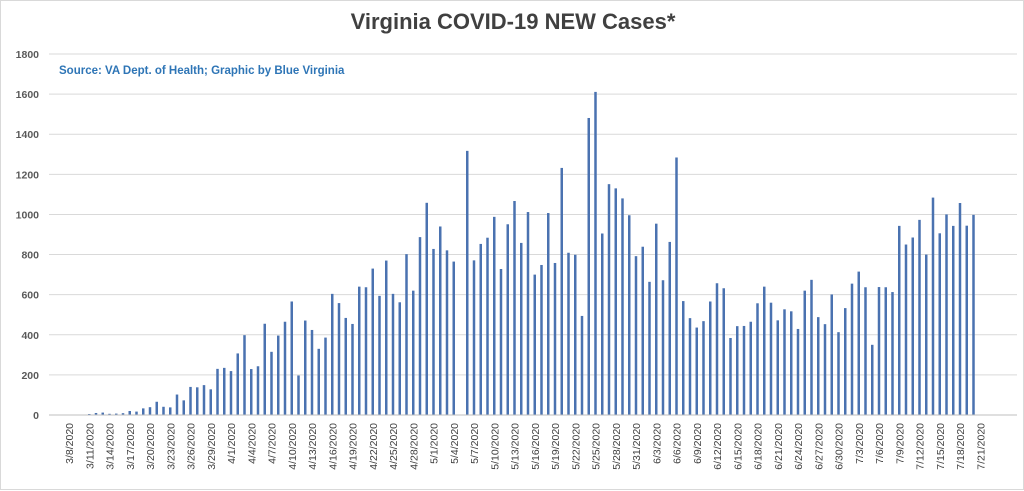 This screenshot has height=491, width=1024. What do you see at coordinates (28, 215) in the screenshot?
I see `y-tick-label: 1000` at bounding box center [28, 215].